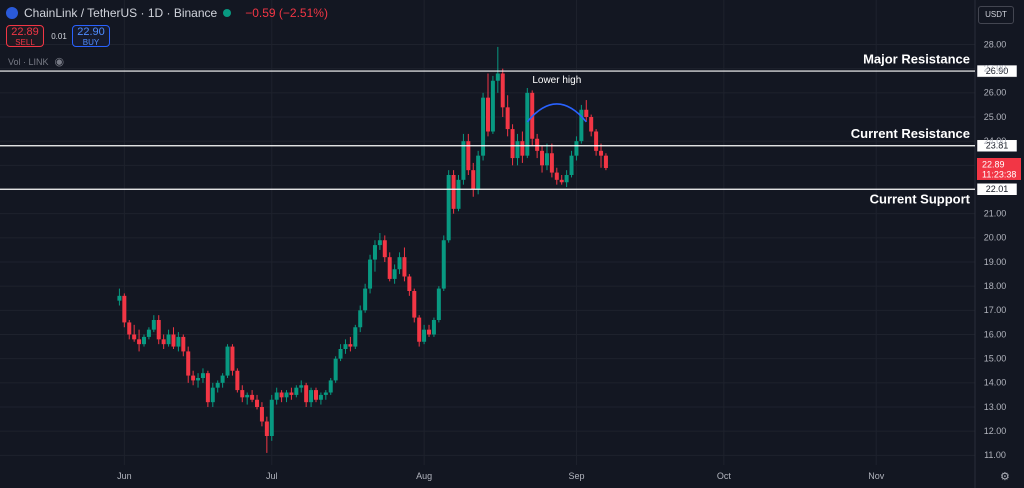  I want to click on price-tick-label: 20.00, so click(995, 238).